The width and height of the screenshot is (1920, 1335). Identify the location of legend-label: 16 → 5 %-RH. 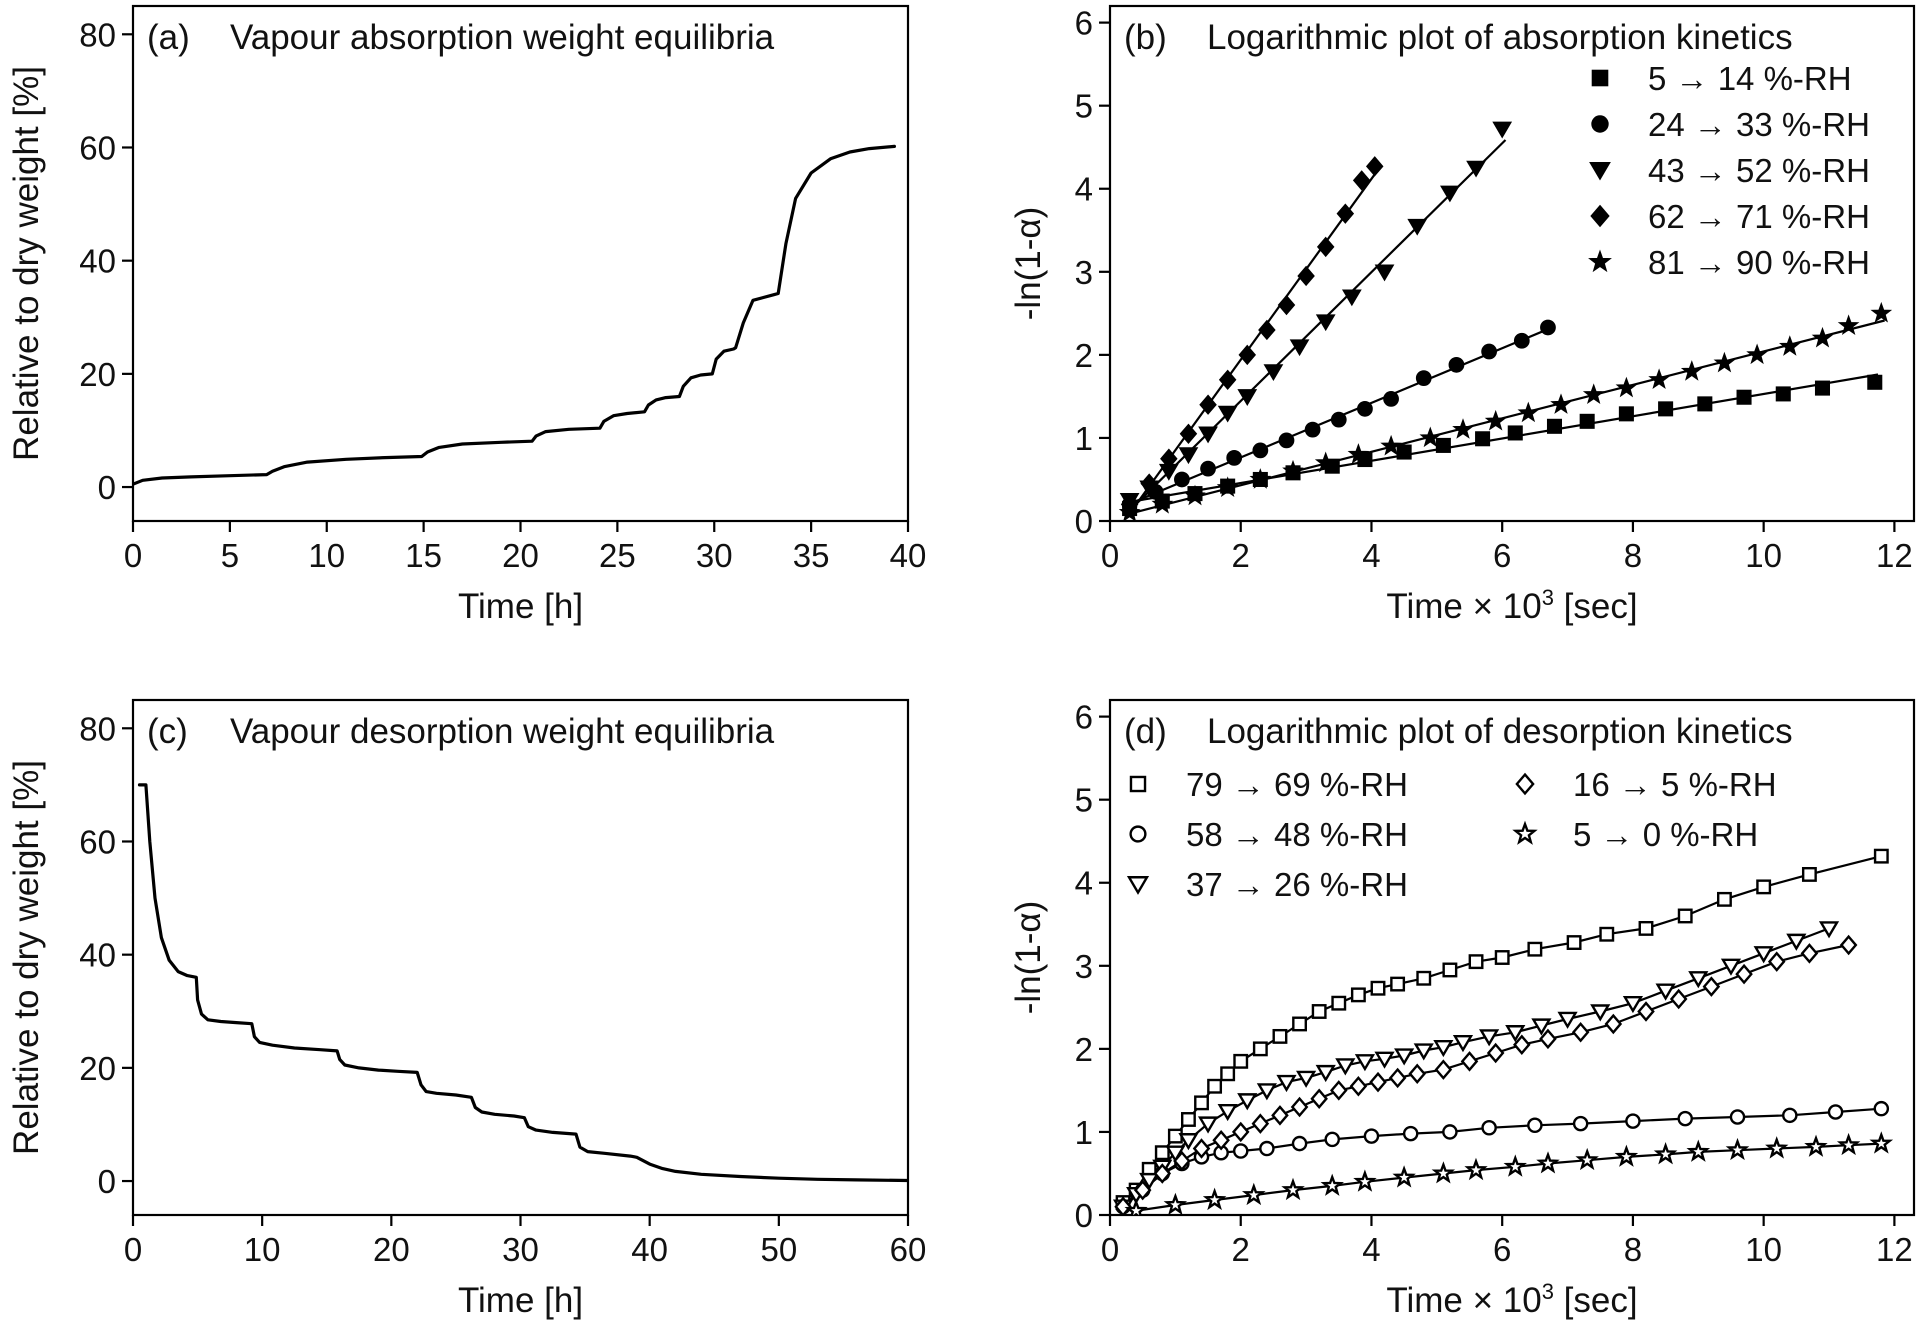
(1675, 784).